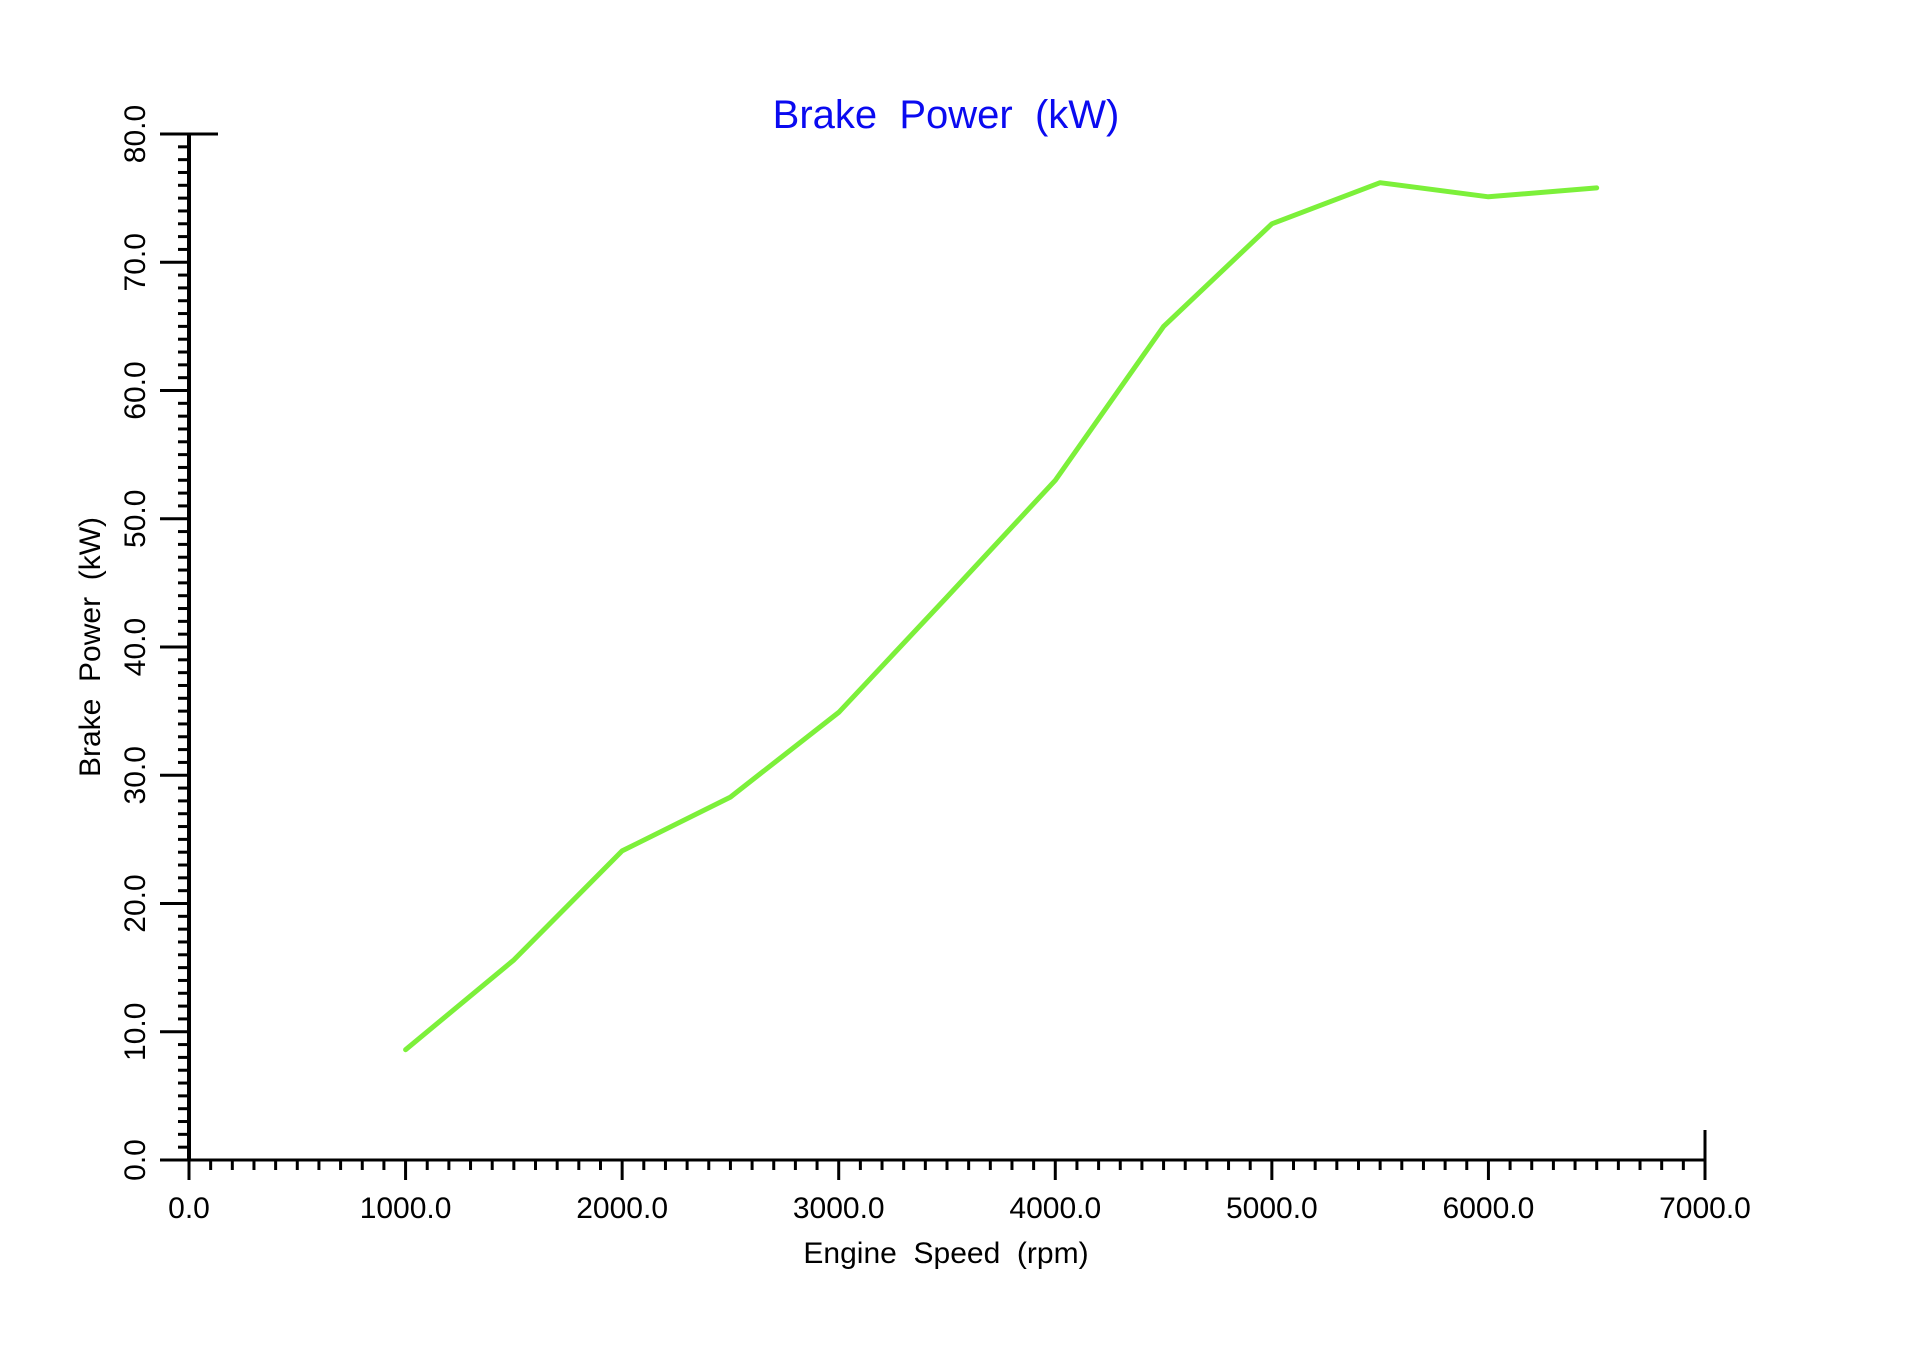 This screenshot has height=1358, width=1920. What do you see at coordinates (1705, 1208) in the screenshot?
I see `x-tick-label: 7000.0` at bounding box center [1705, 1208].